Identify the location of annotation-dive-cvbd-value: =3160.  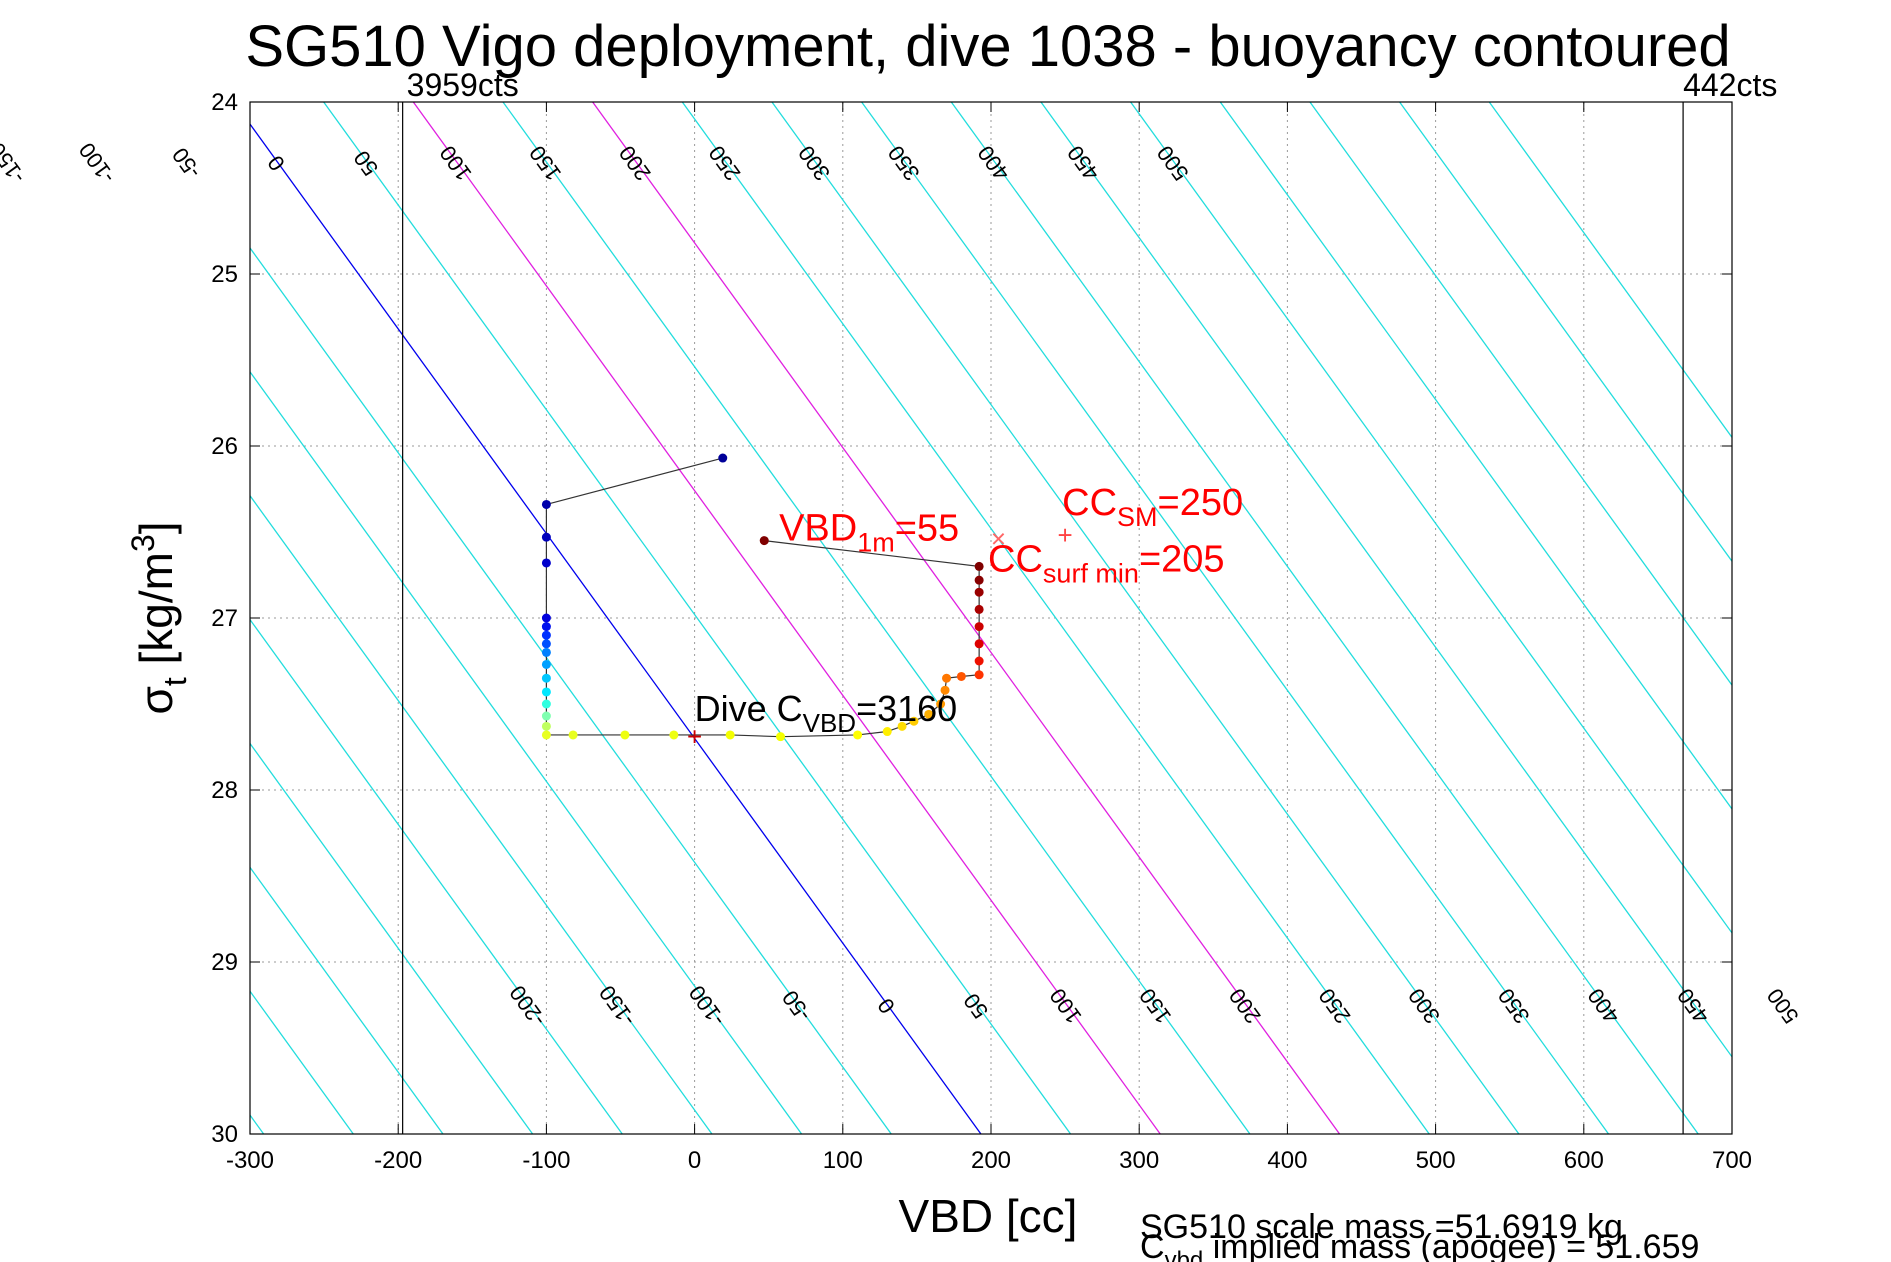
(906, 708).